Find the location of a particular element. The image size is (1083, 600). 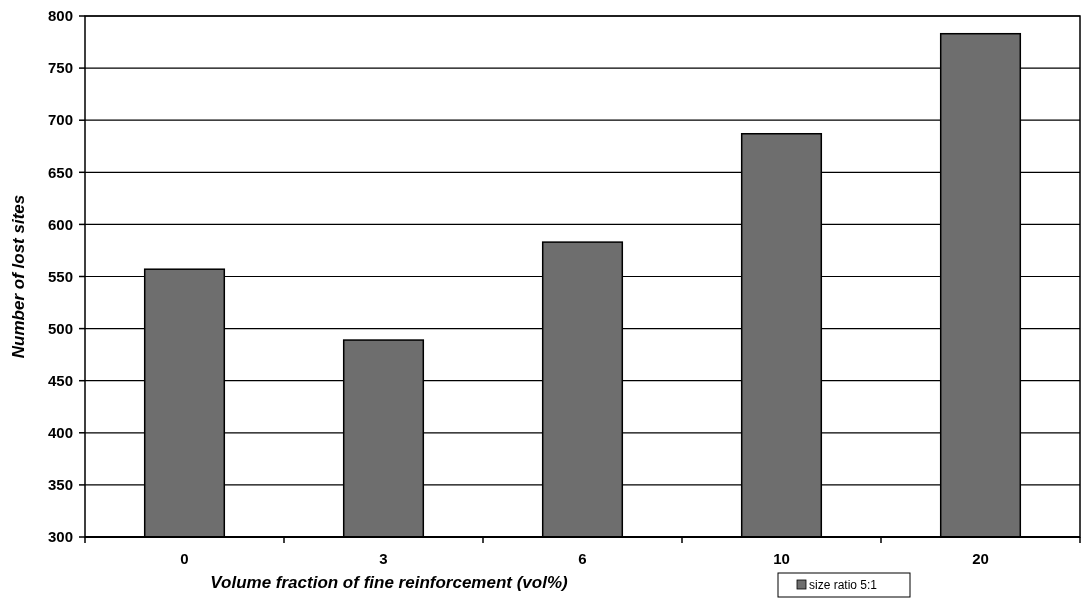

x-tick-label: 20 is located at coordinates (980, 558).